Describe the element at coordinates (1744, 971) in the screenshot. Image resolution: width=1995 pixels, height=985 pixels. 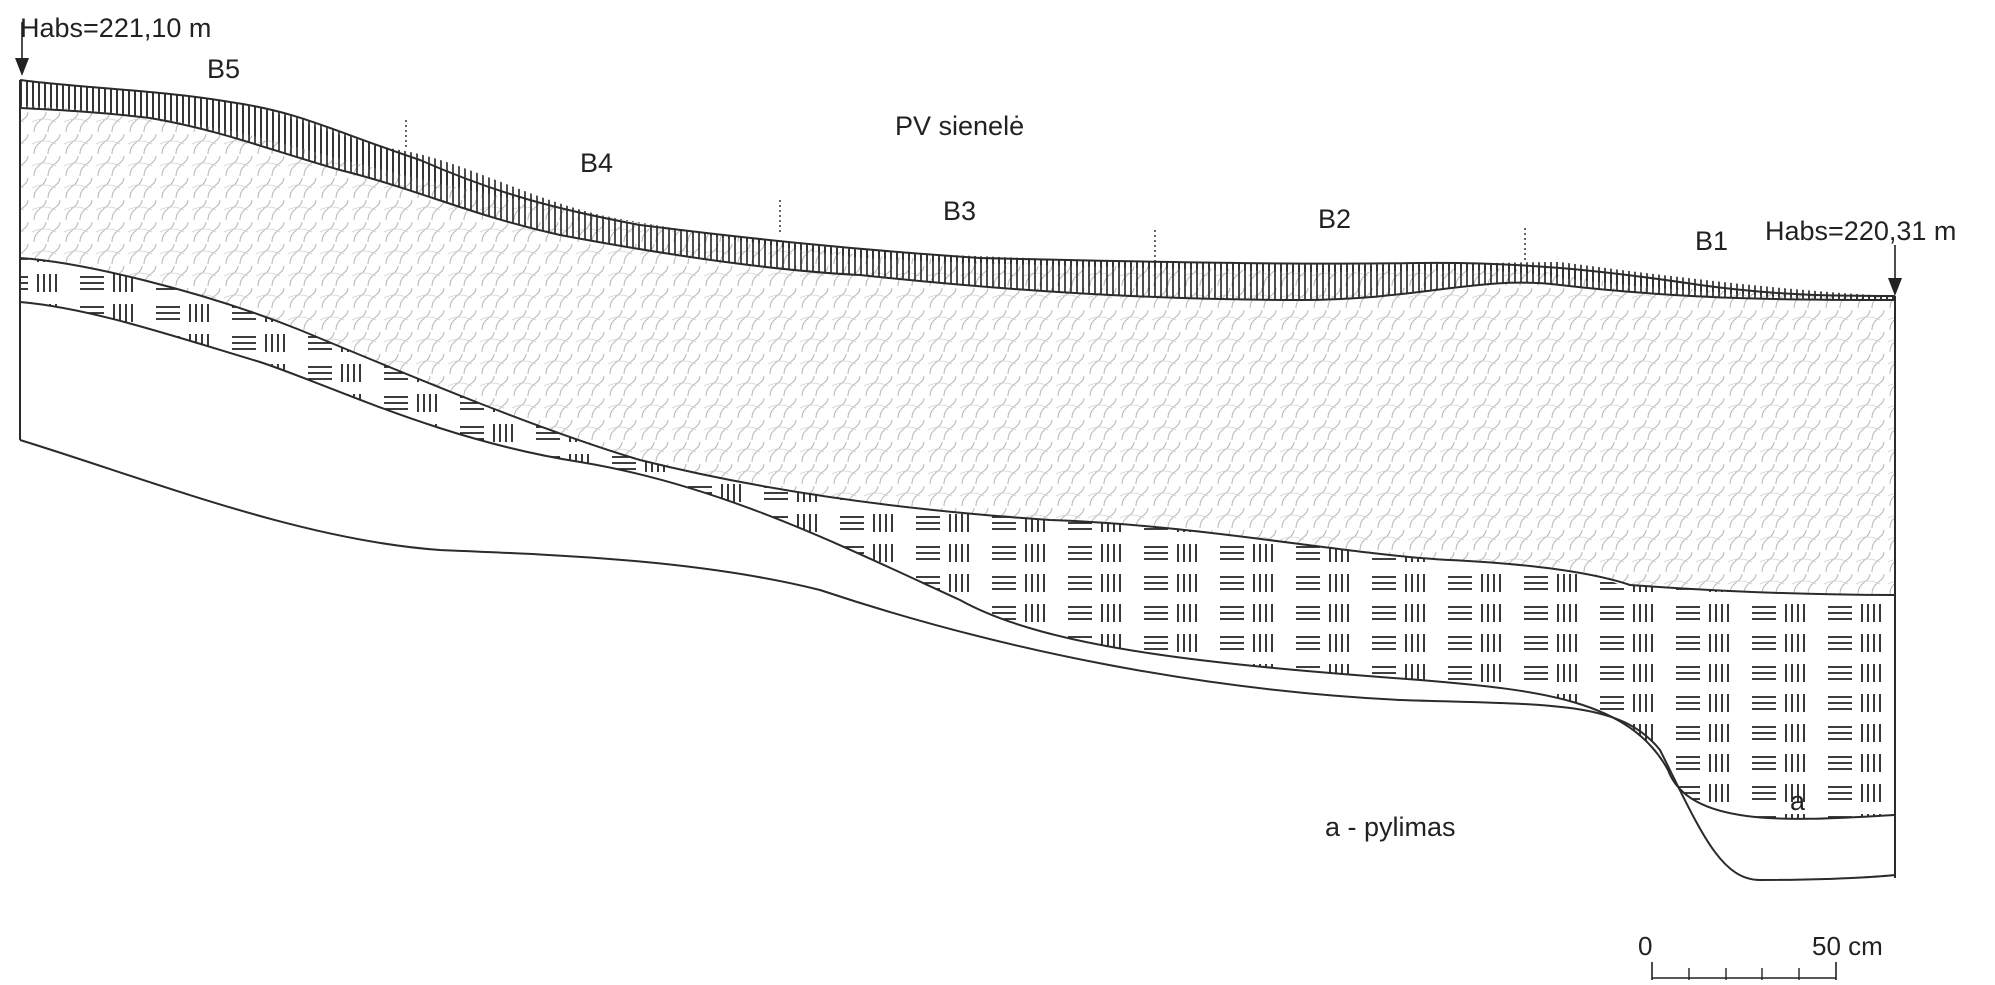
I see `scale-bar` at that location.